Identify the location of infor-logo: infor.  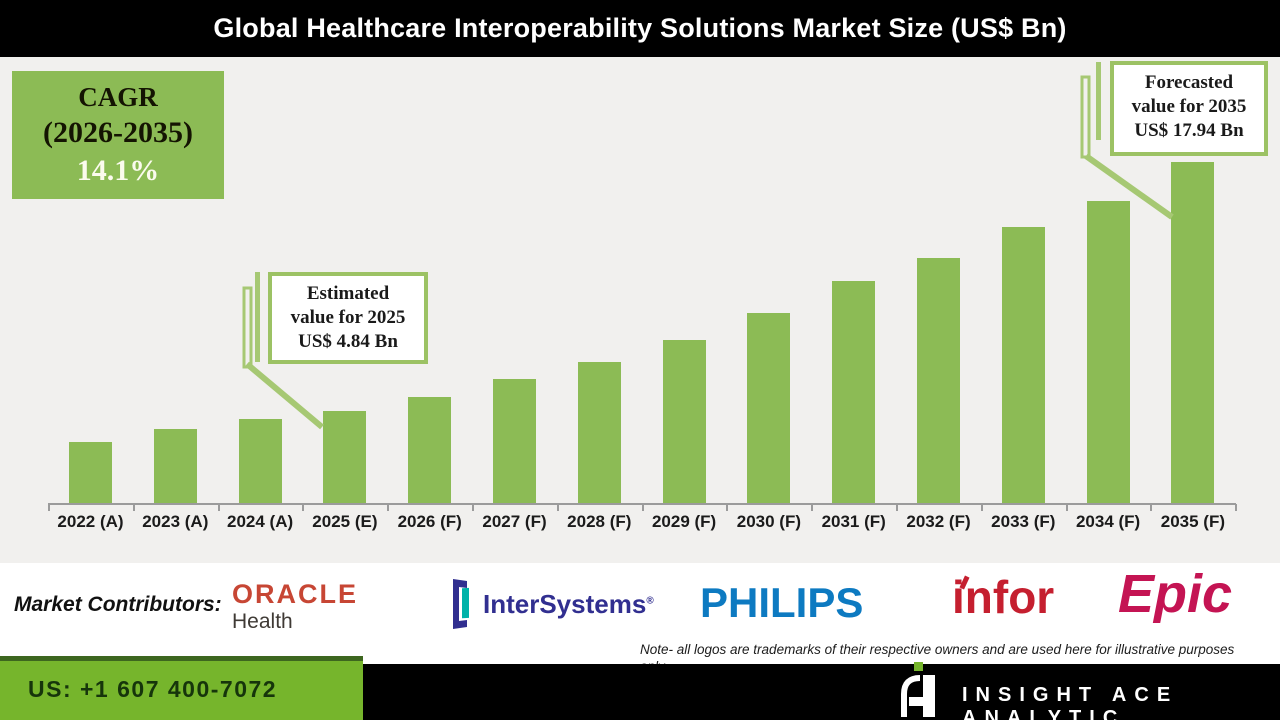
(1003, 597).